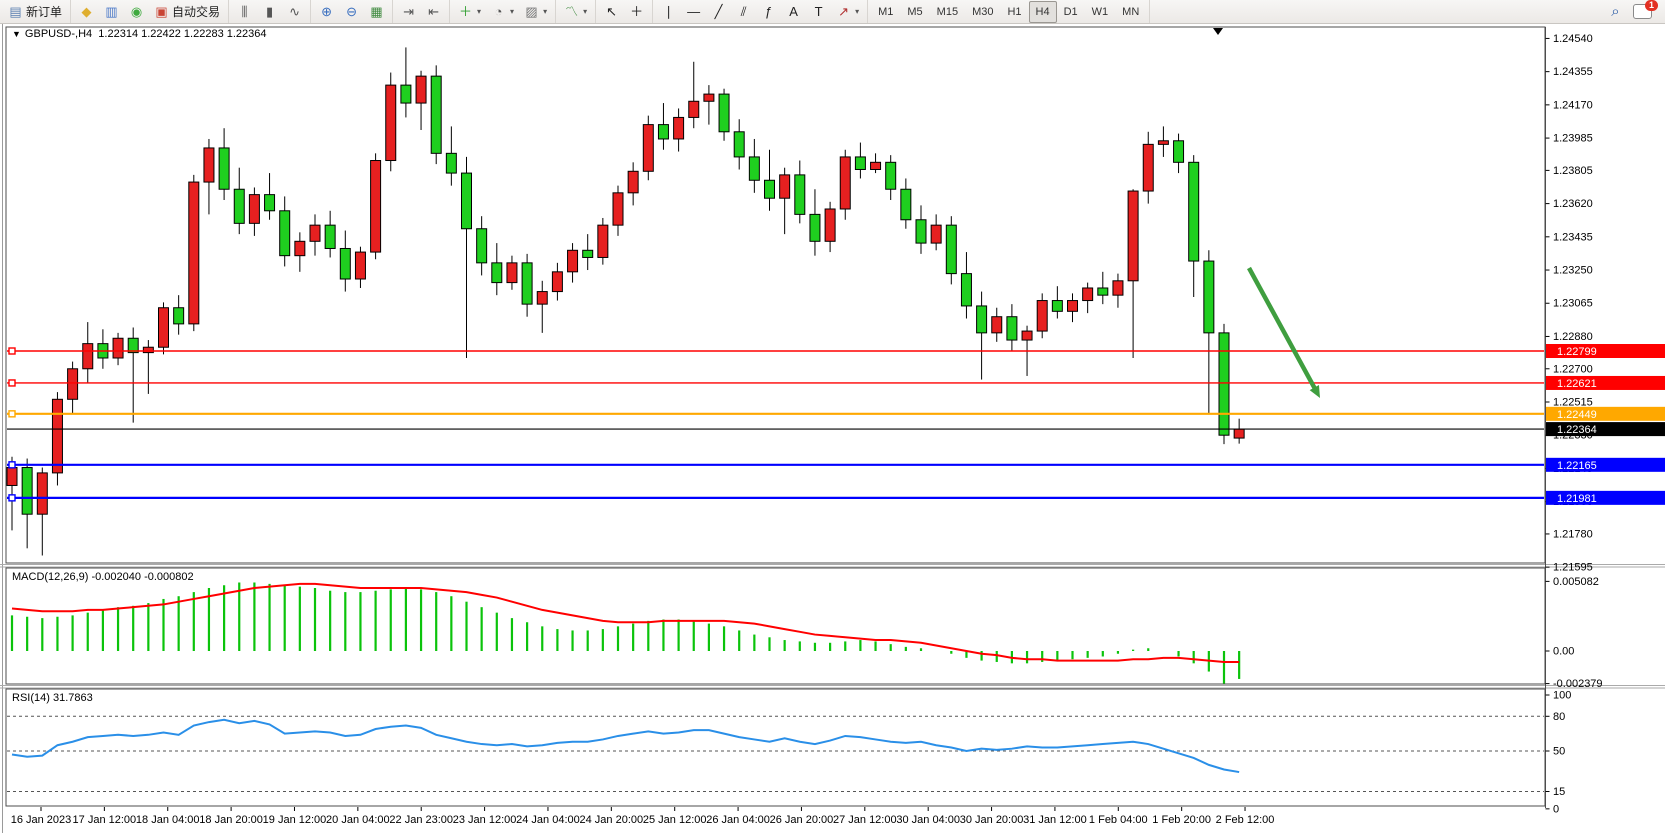  I want to click on time-axis-label: 16 Jan 2023, so click(41, 820).